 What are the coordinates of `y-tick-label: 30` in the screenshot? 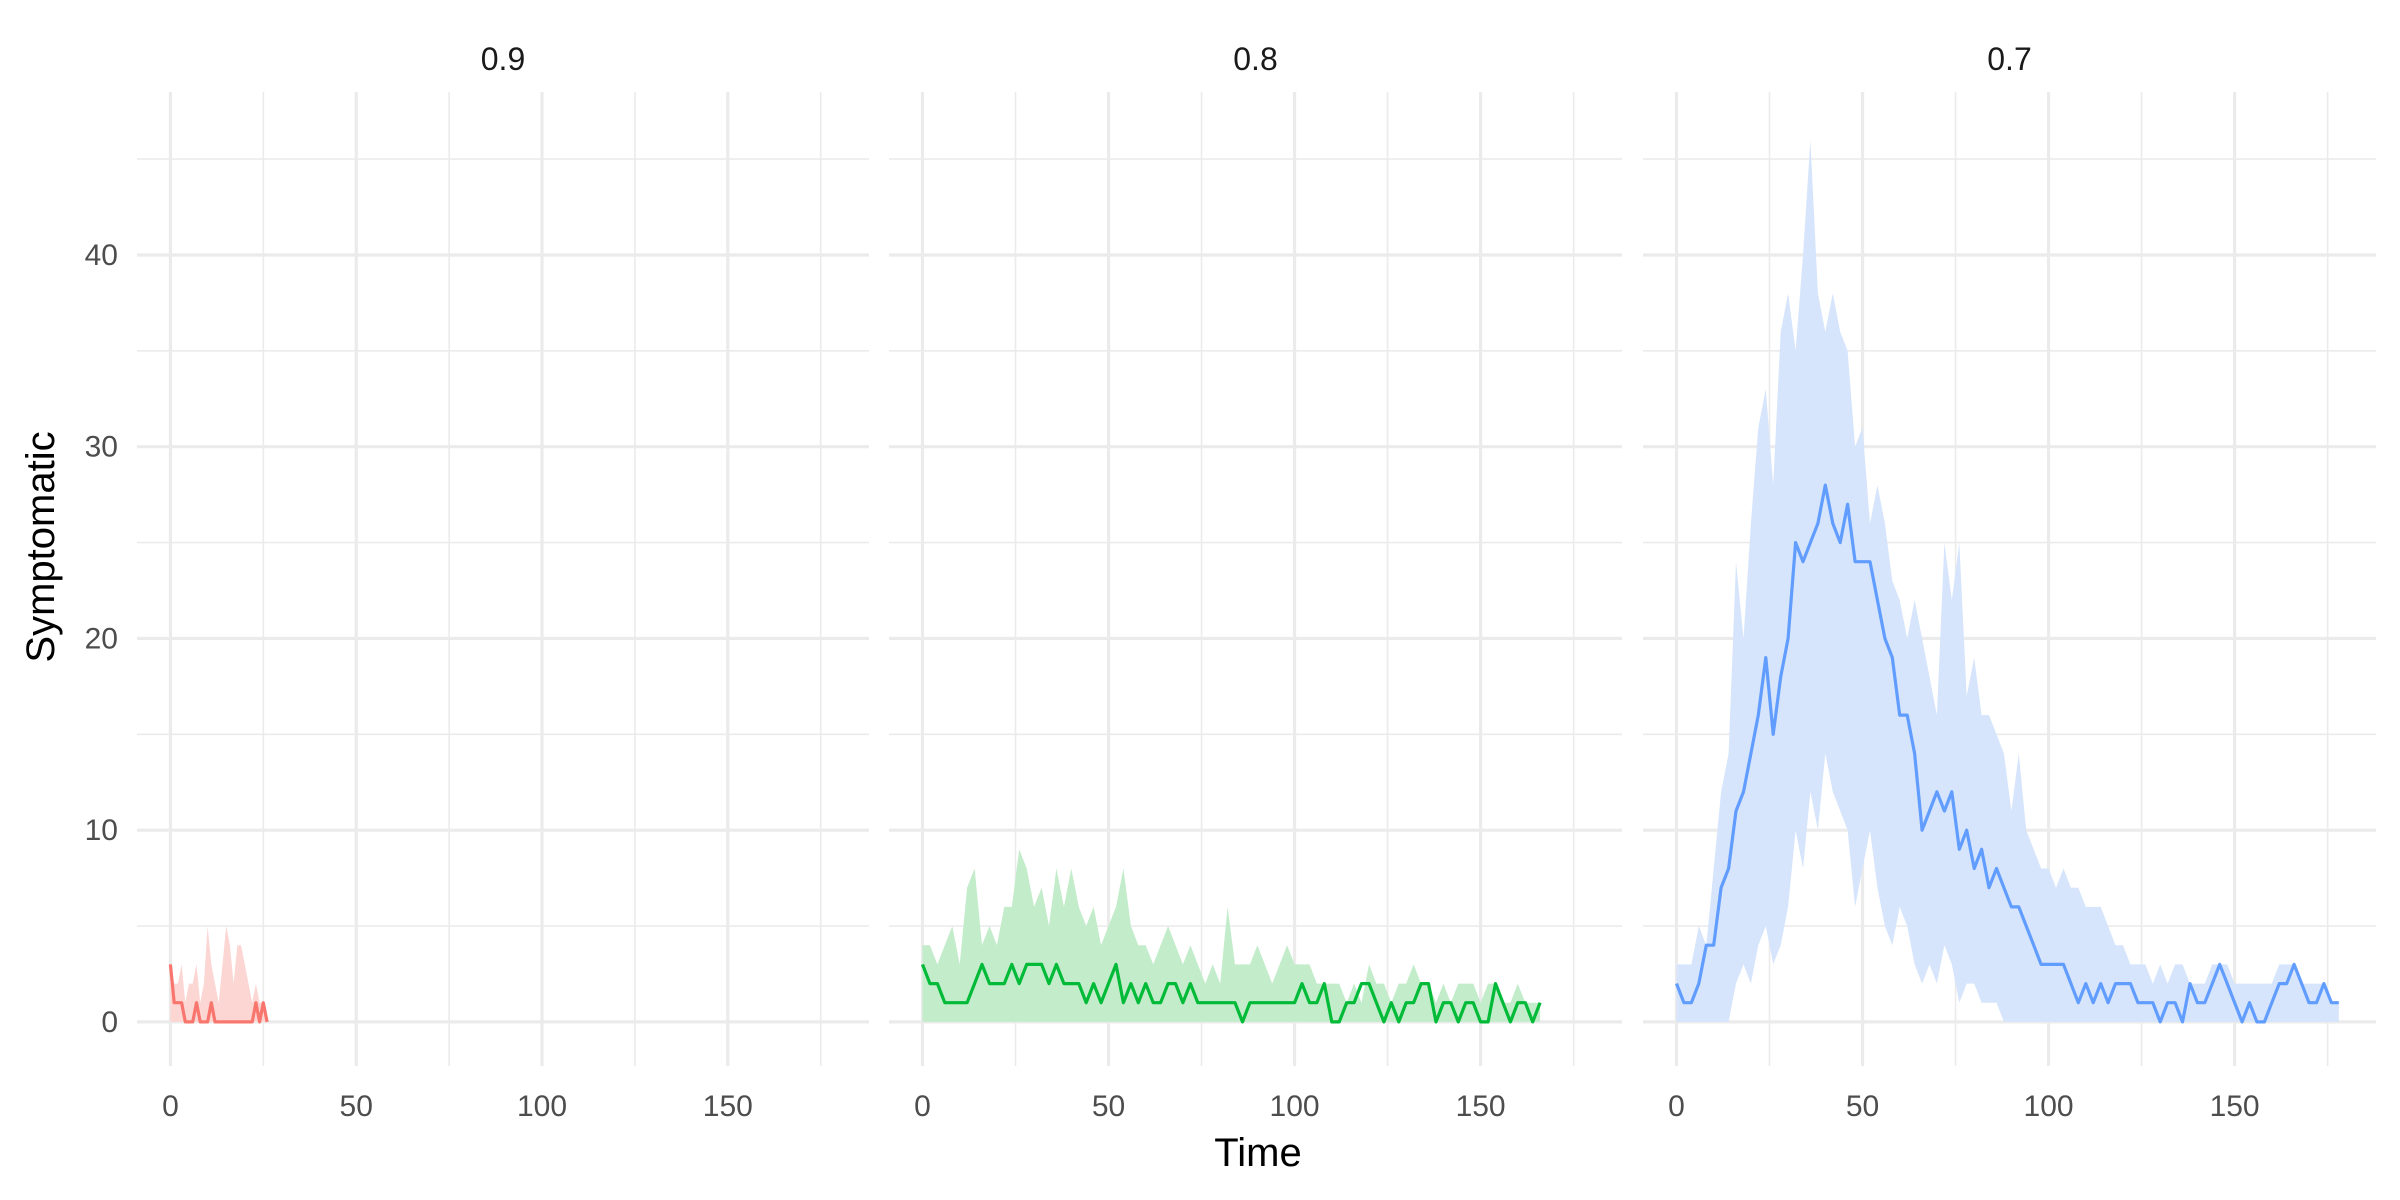 It's located at (101, 447).